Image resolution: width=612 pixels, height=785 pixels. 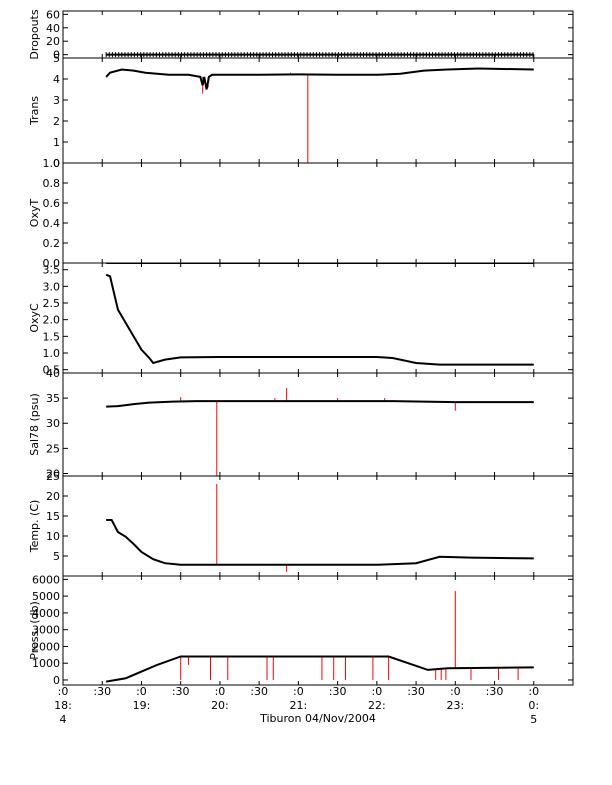 I want to click on y-axis-label: OxyC, so click(x=34, y=318).